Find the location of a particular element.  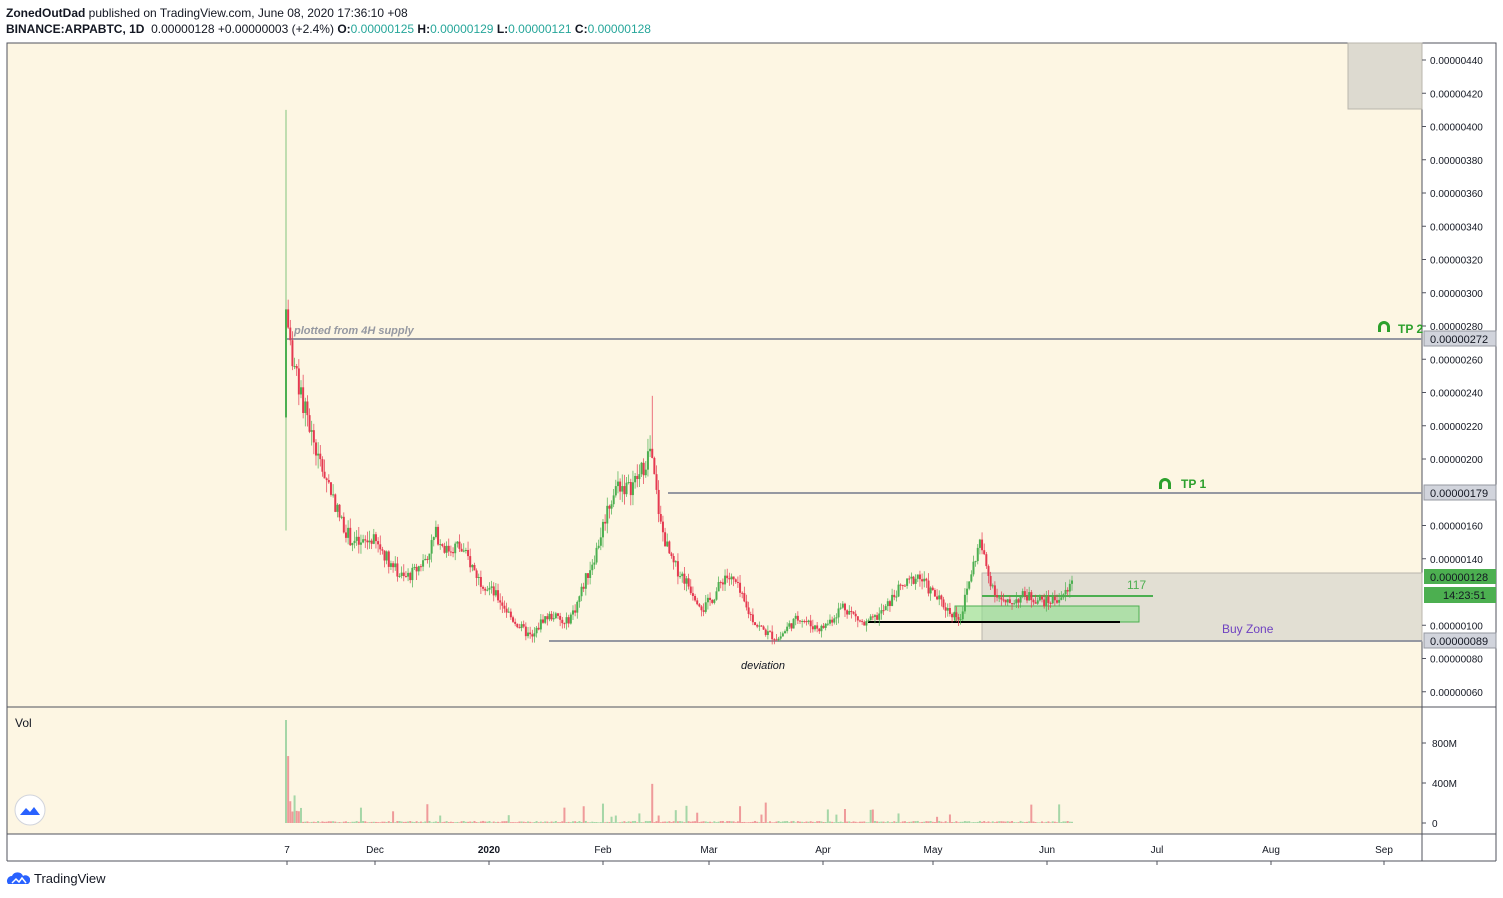

tradingview-badge-icon is located at coordinates (30, 810).